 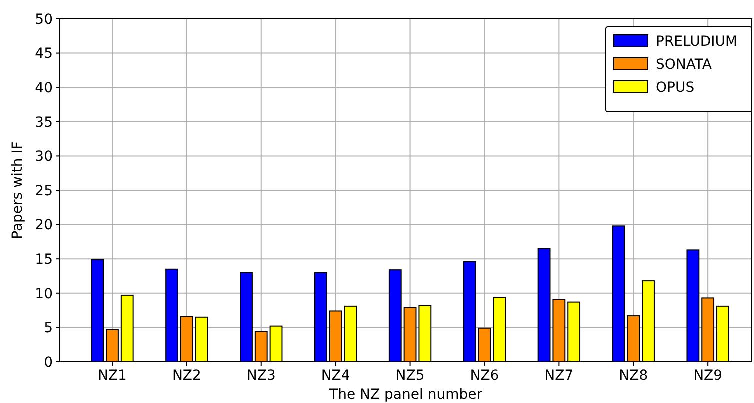 What do you see at coordinates (44, 260) in the screenshot?
I see `y-tick-label: 15` at bounding box center [44, 260].